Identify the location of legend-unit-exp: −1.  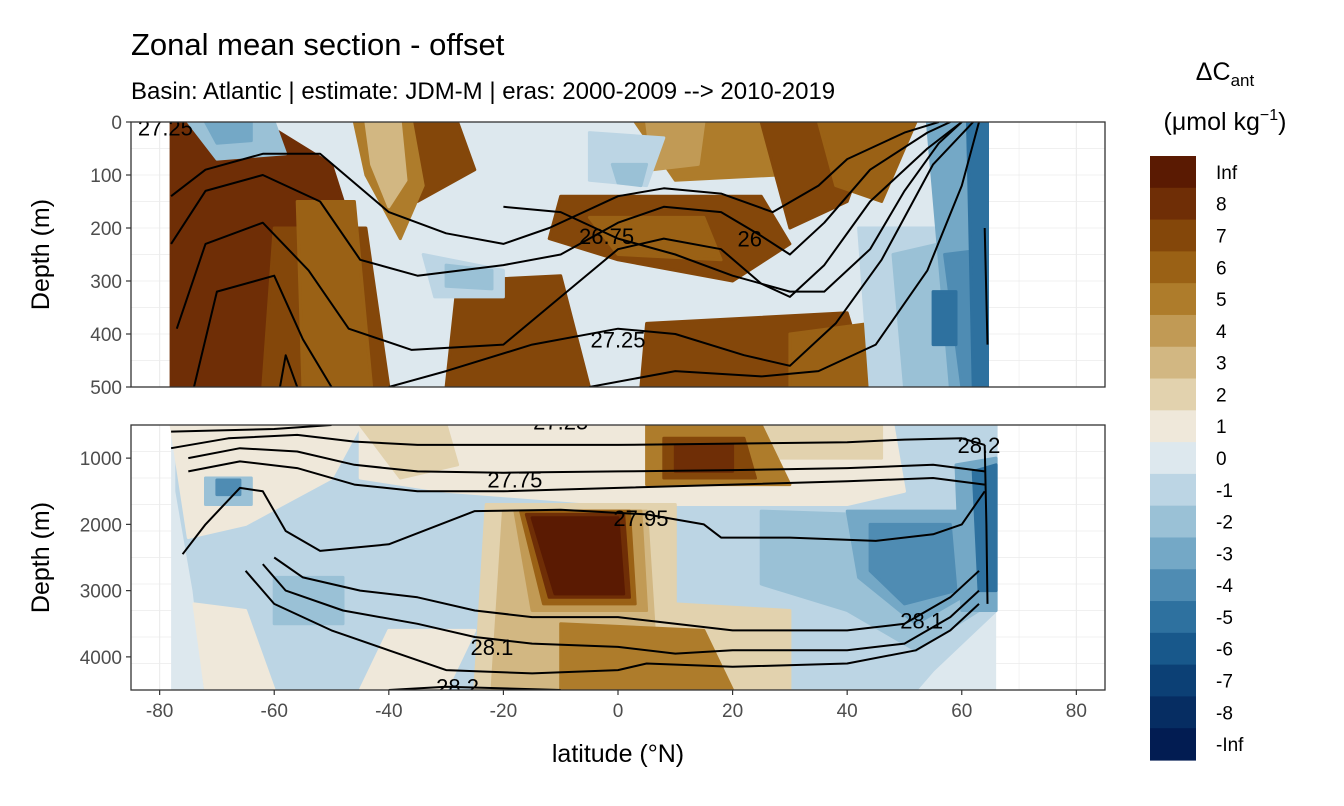
(1269, 115).